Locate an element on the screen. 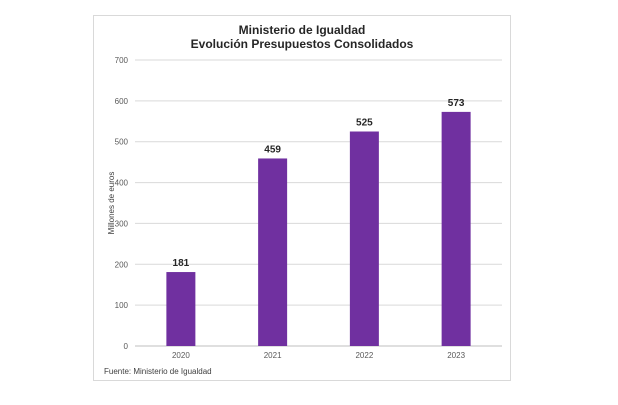 The width and height of the screenshot is (618, 405). y-tick-label: 300 is located at coordinates (122, 223).